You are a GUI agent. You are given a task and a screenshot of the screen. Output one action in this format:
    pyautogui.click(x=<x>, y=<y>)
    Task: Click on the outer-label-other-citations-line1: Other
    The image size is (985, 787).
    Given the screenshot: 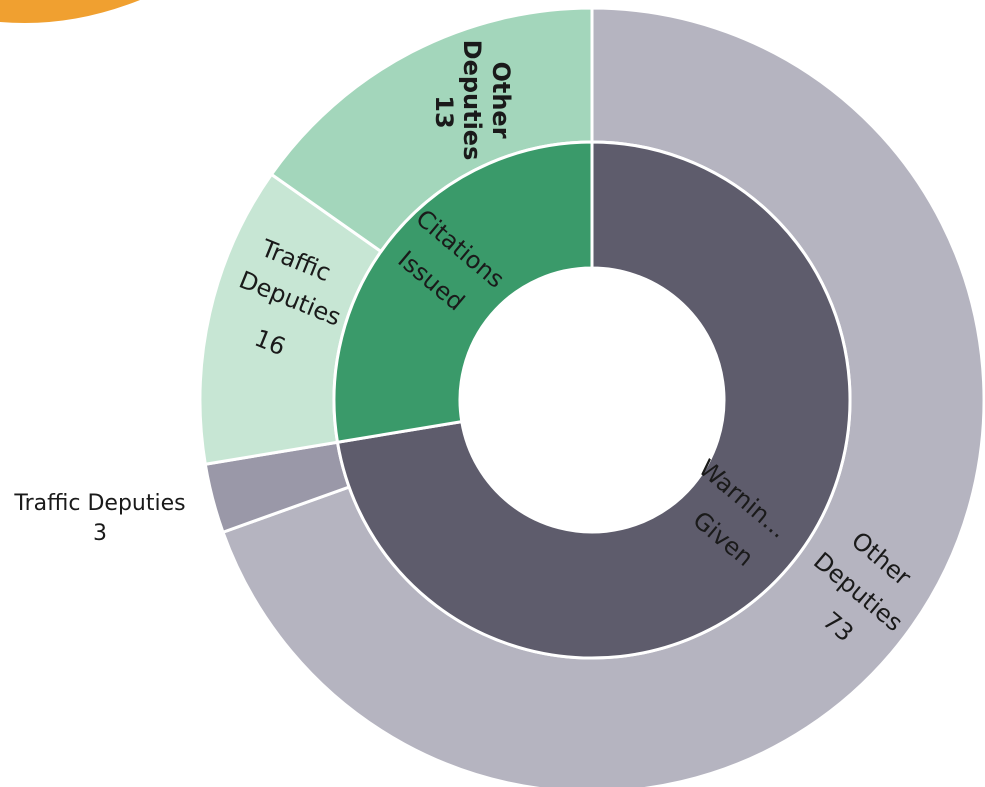 What is the action you would take?
    pyautogui.click(x=501, y=99)
    